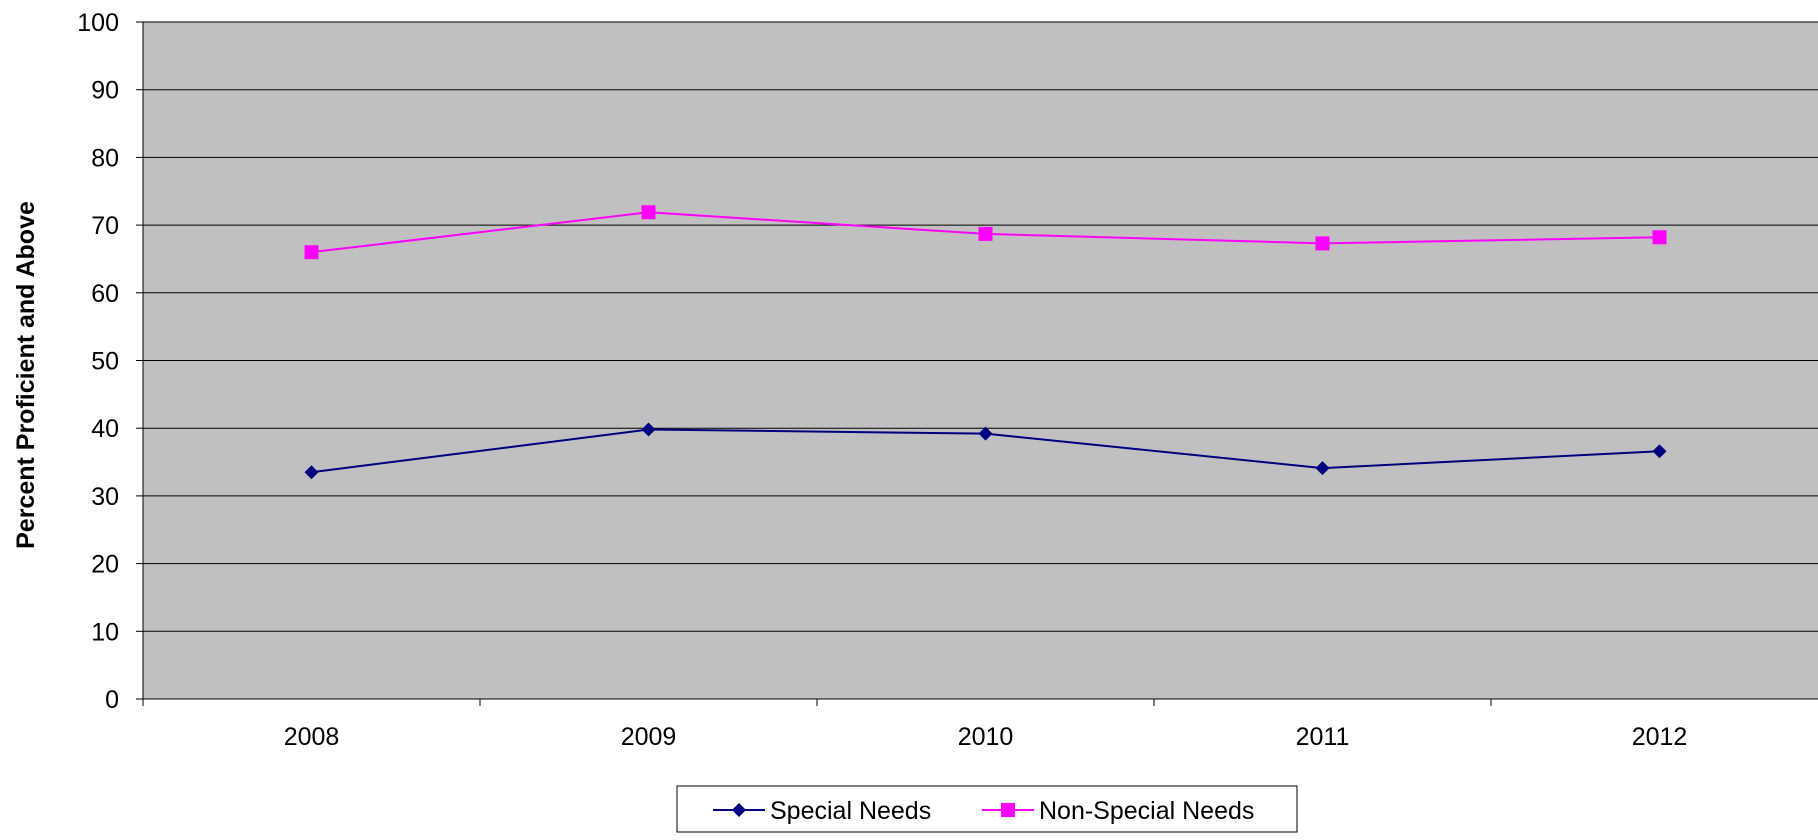 Image resolution: width=1818 pixels, height=840 pixels. What do you see at coordinates (648, 429) in the screenshot?
I see `point-special-needs-2009` at bounding box center [648, 429].